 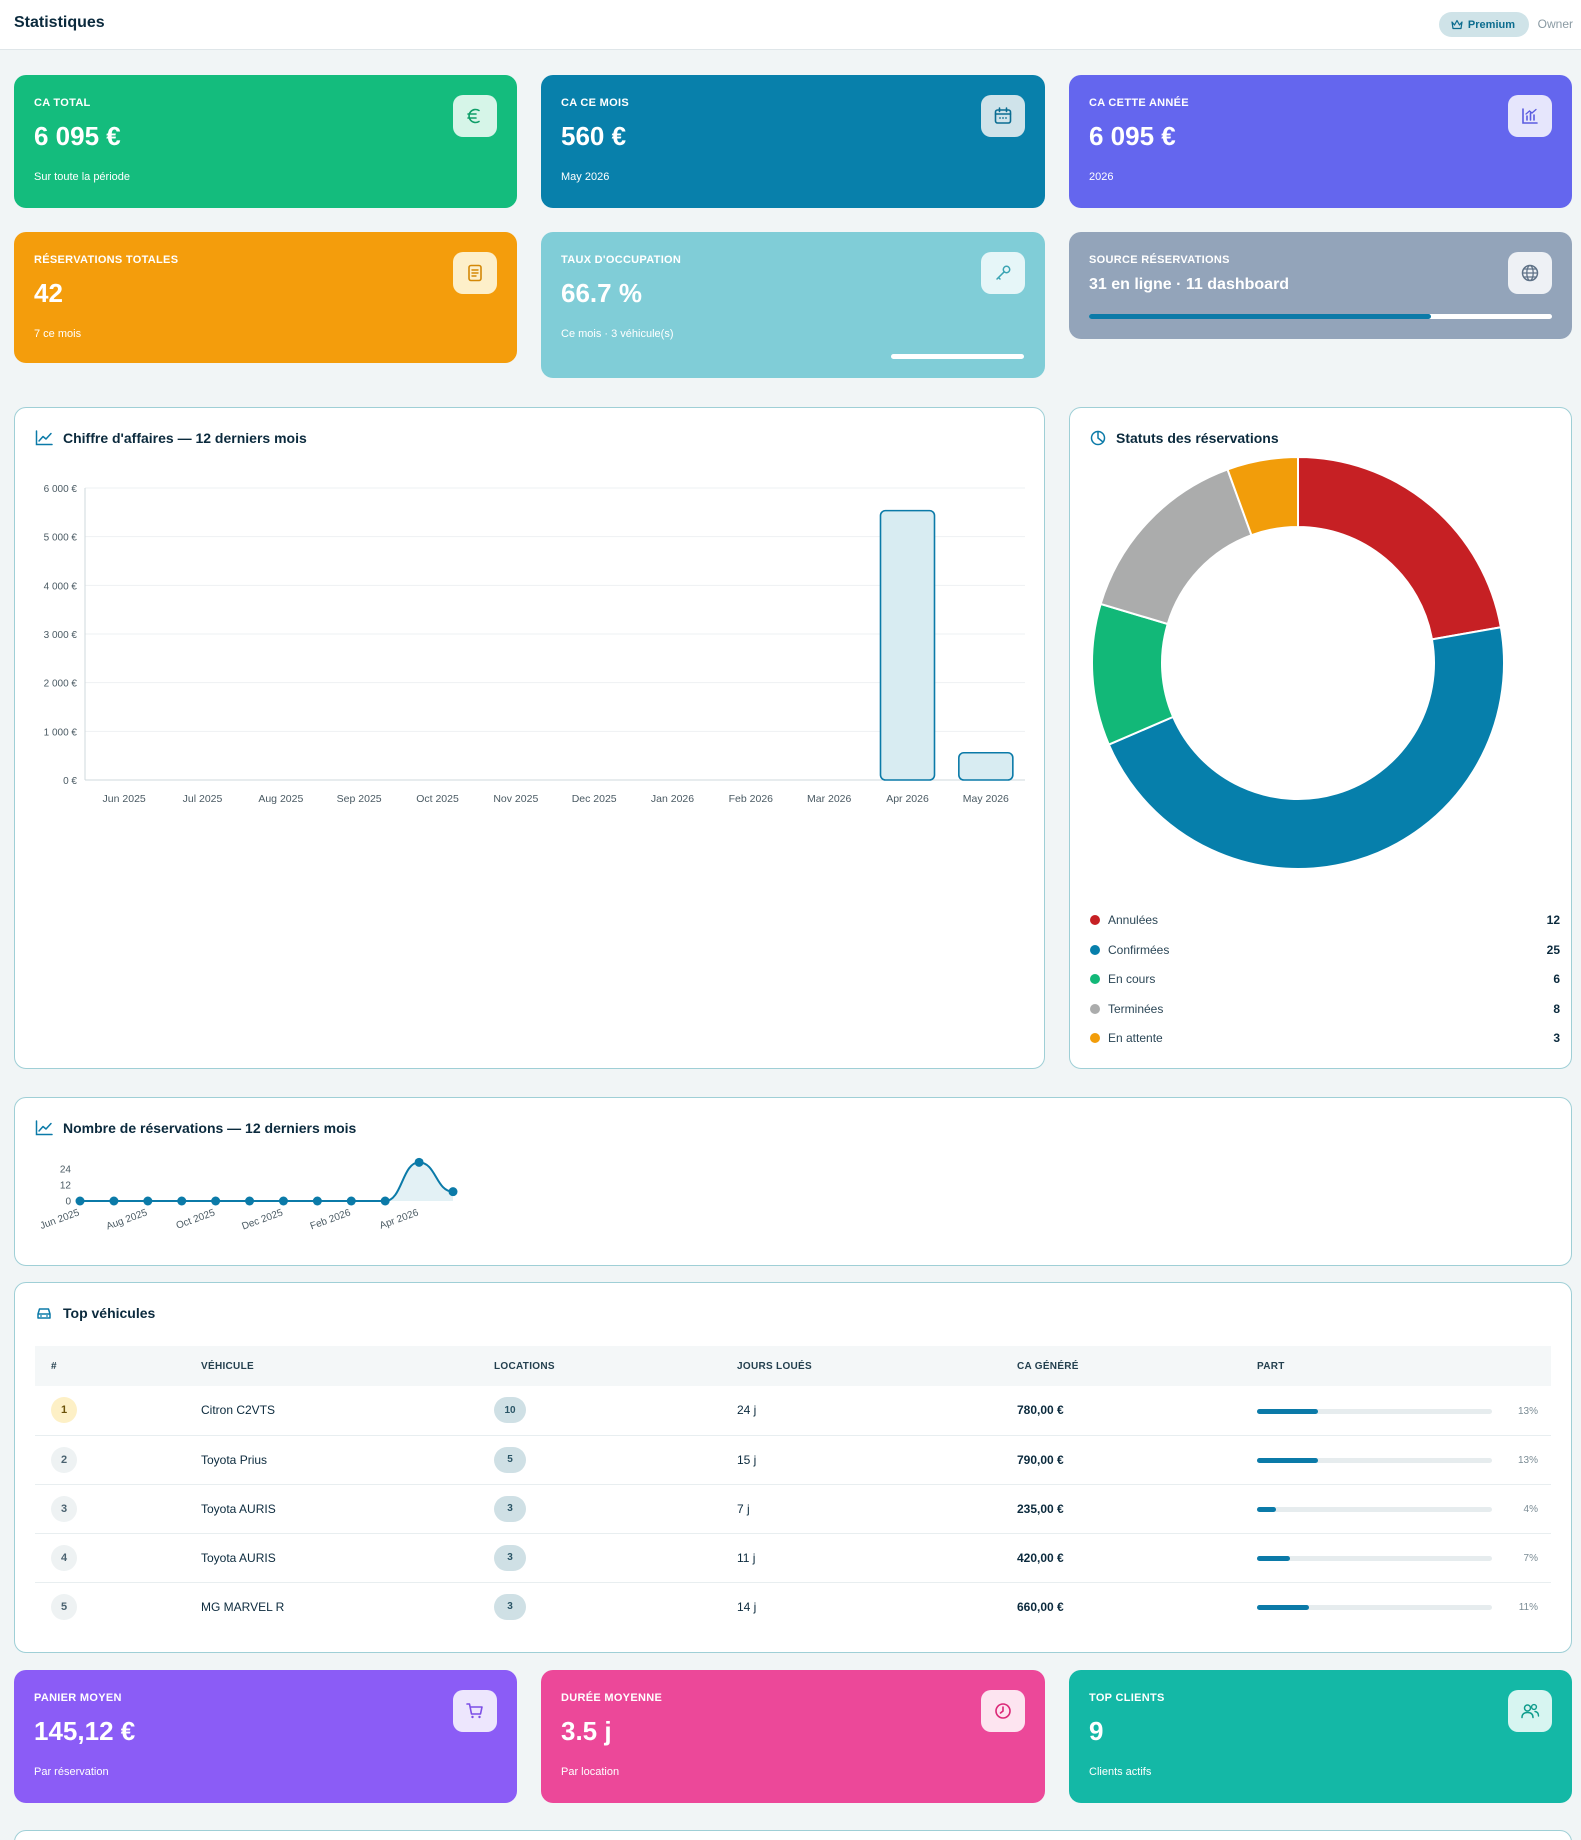 What do you see at coordinates (510, 1459) in the screenshot?
I see `locations-badge: 5` at bounding box center [510, 1459].